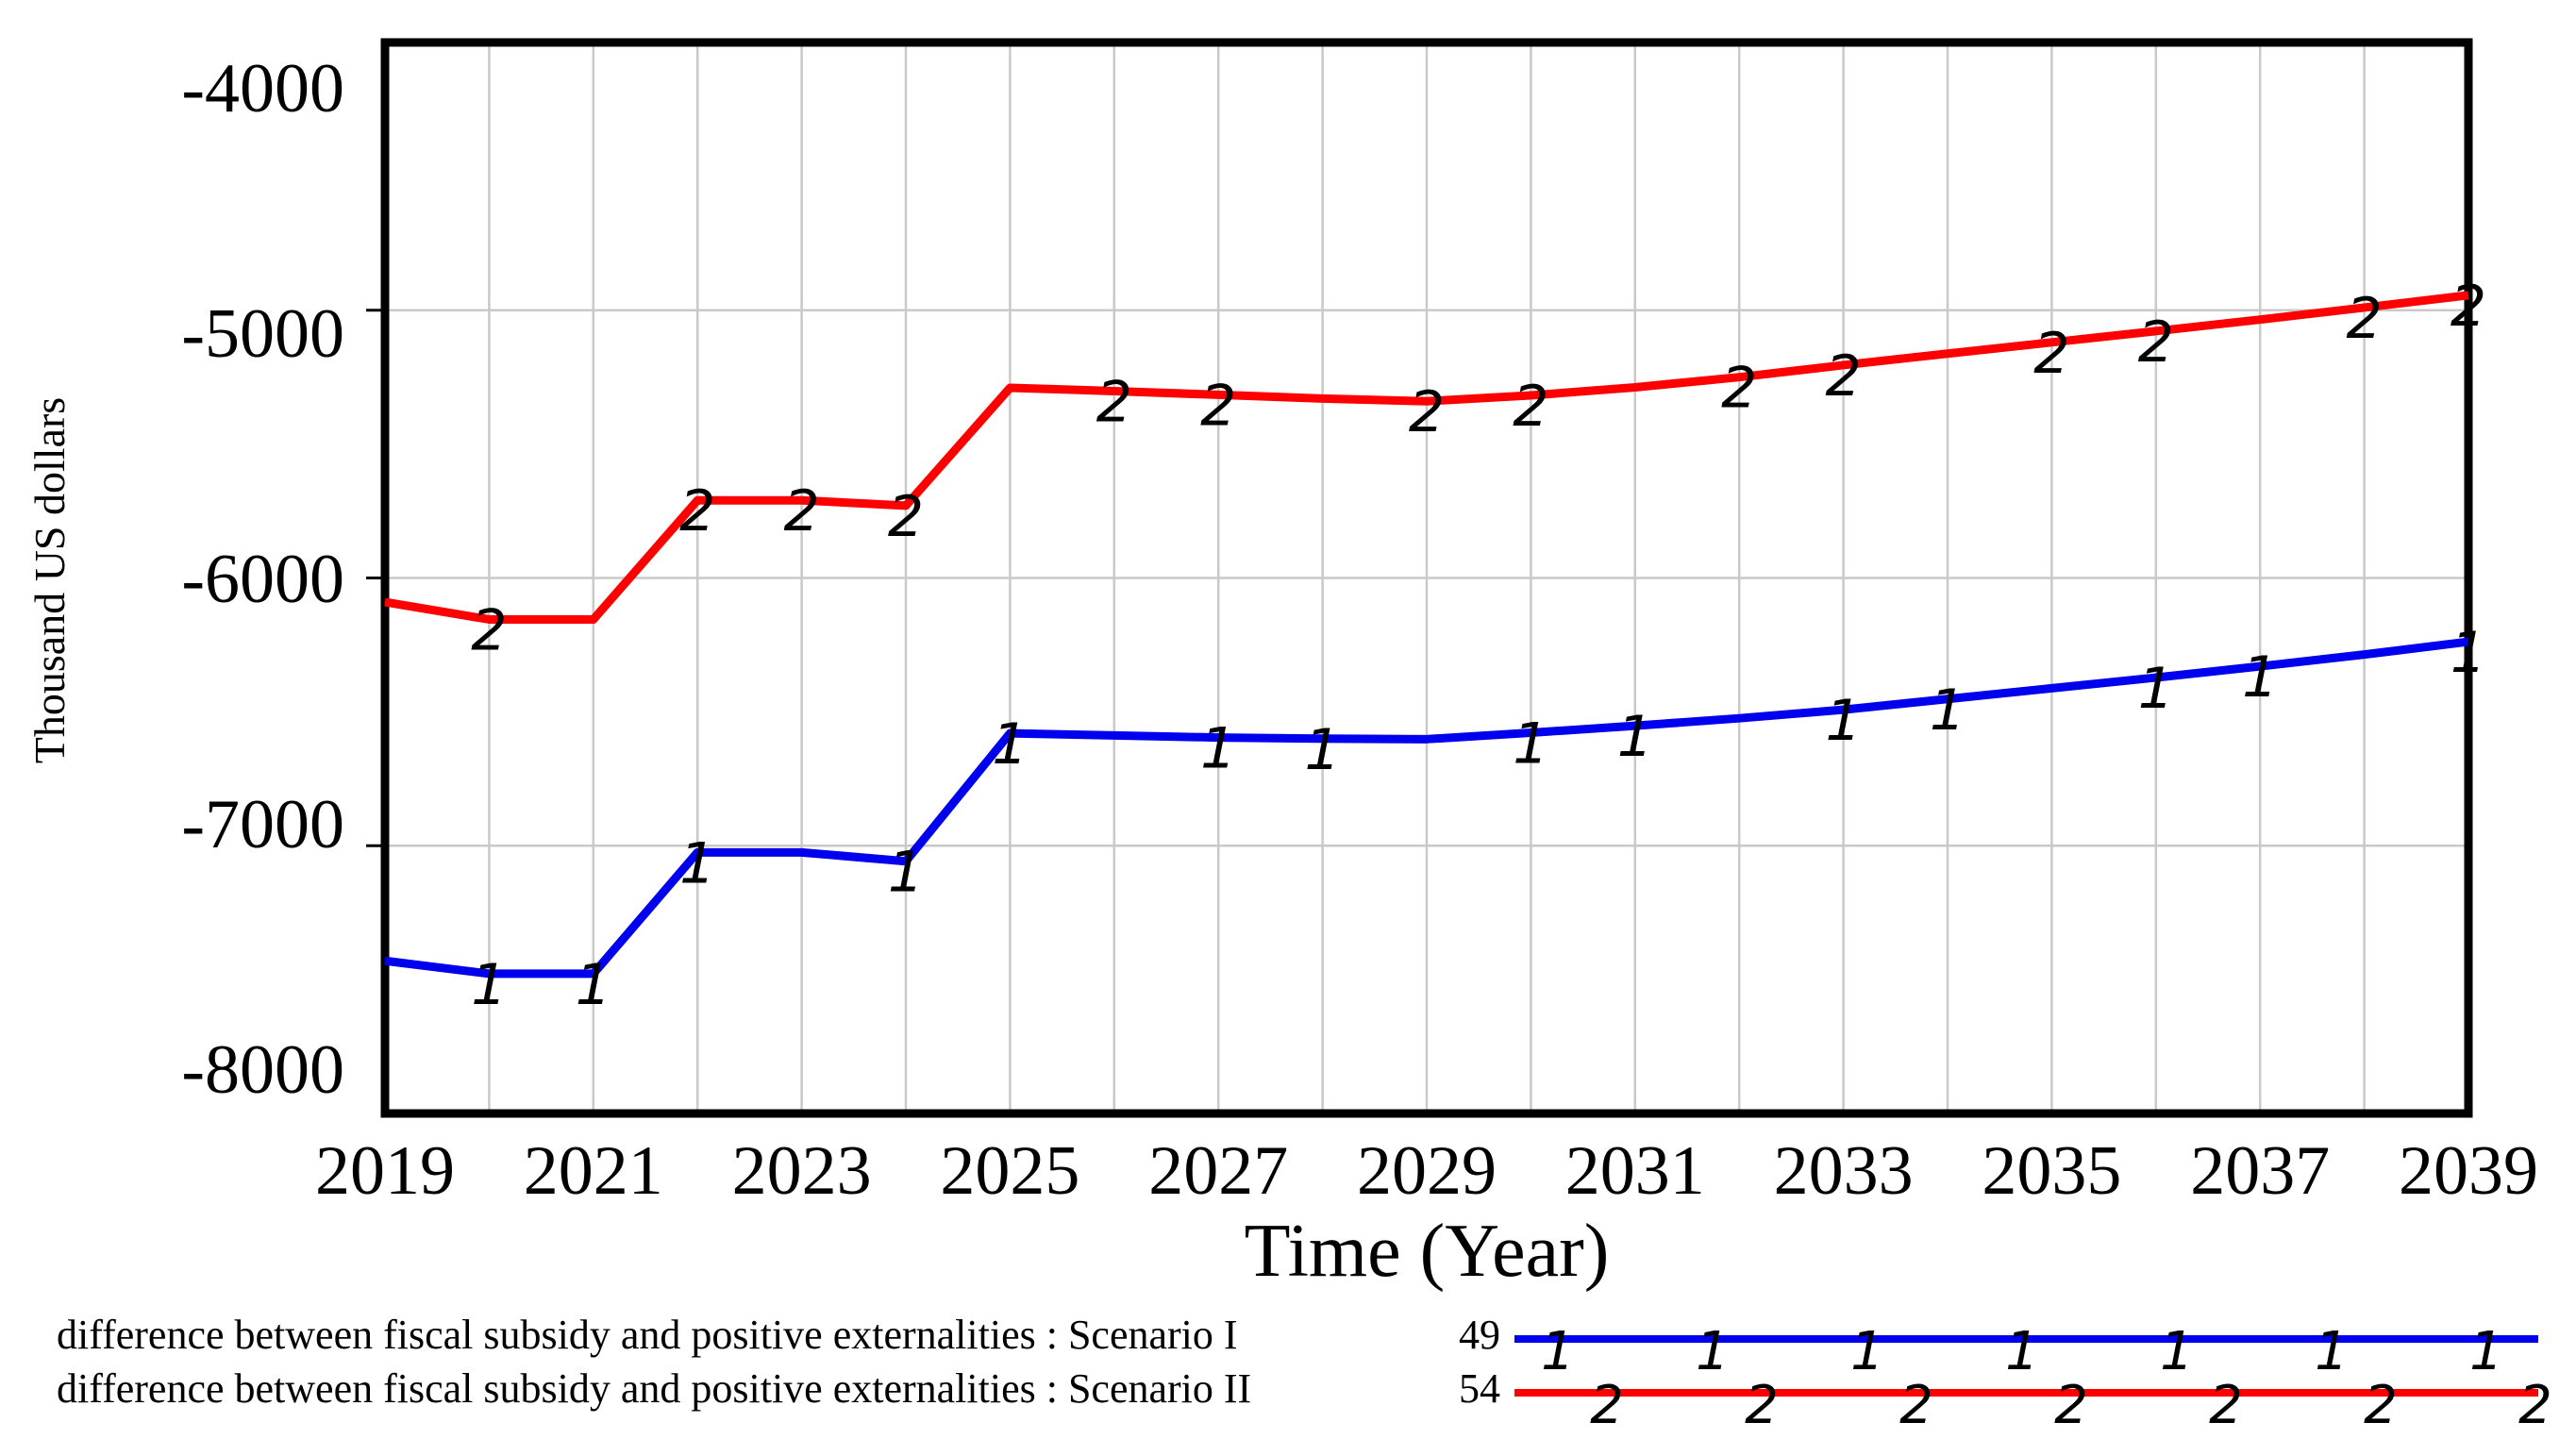 Image resolution: width=2576 pixels, height=1456 pixels. Describe the element at coordinates (1479, 1388) in the screenshot. I see `legend-run-number-scenario2: 54` at that location.